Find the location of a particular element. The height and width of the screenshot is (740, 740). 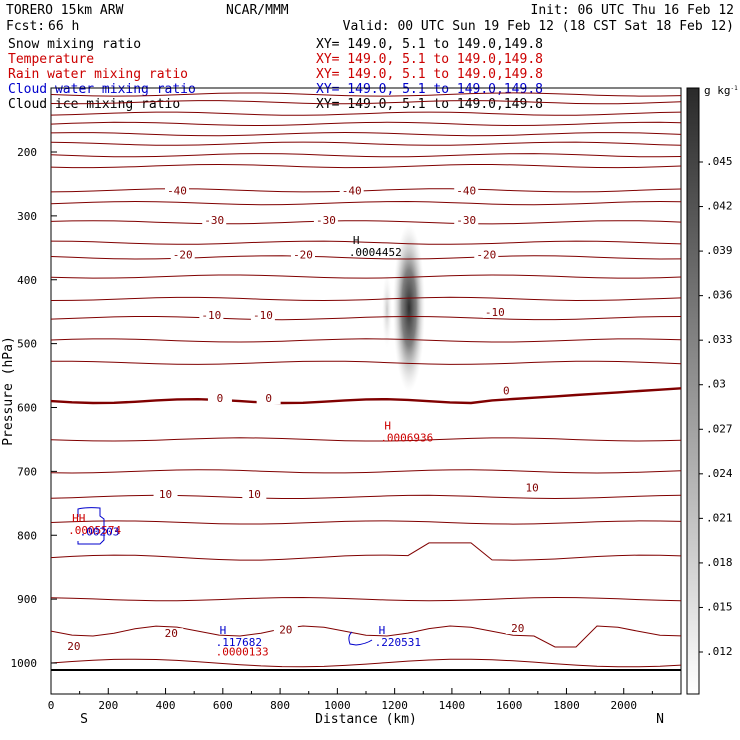

x-tick-label: 1200 is located at coordinates (394, 705).